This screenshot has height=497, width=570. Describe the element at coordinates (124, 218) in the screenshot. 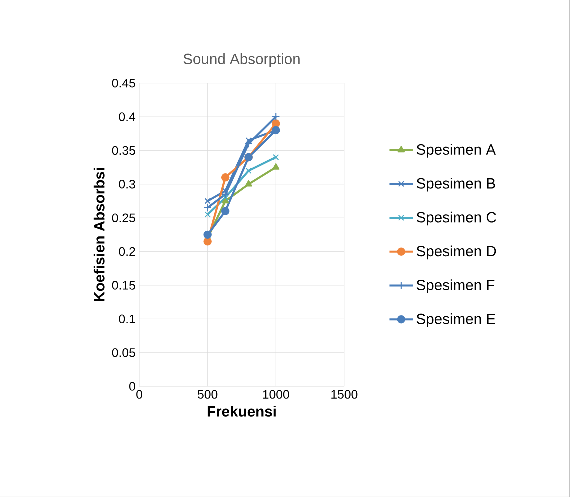

I see `y-tick-label: 0.25` at that location.